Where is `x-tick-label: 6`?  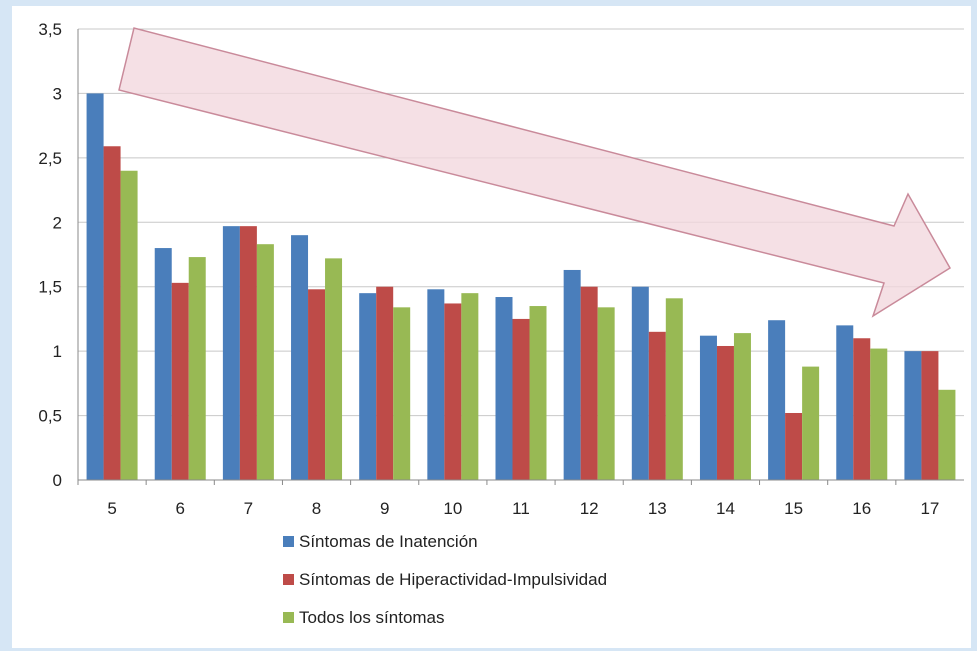 x-tick-label: 6 is located at coordinates (179, 508).